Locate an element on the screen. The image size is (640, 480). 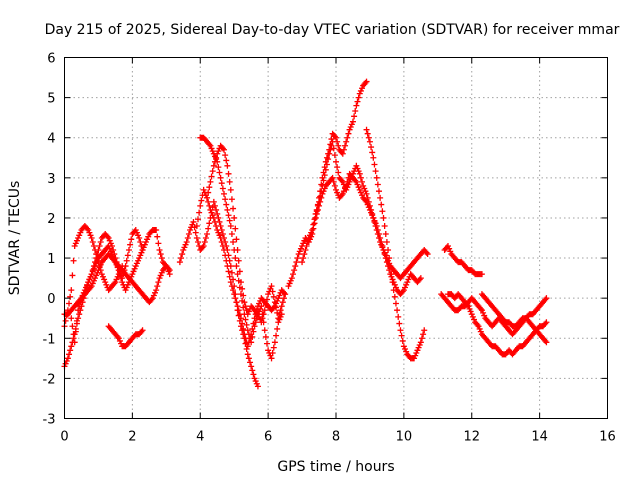
y-tick-label: 6 is located at coordinates (51, 59).